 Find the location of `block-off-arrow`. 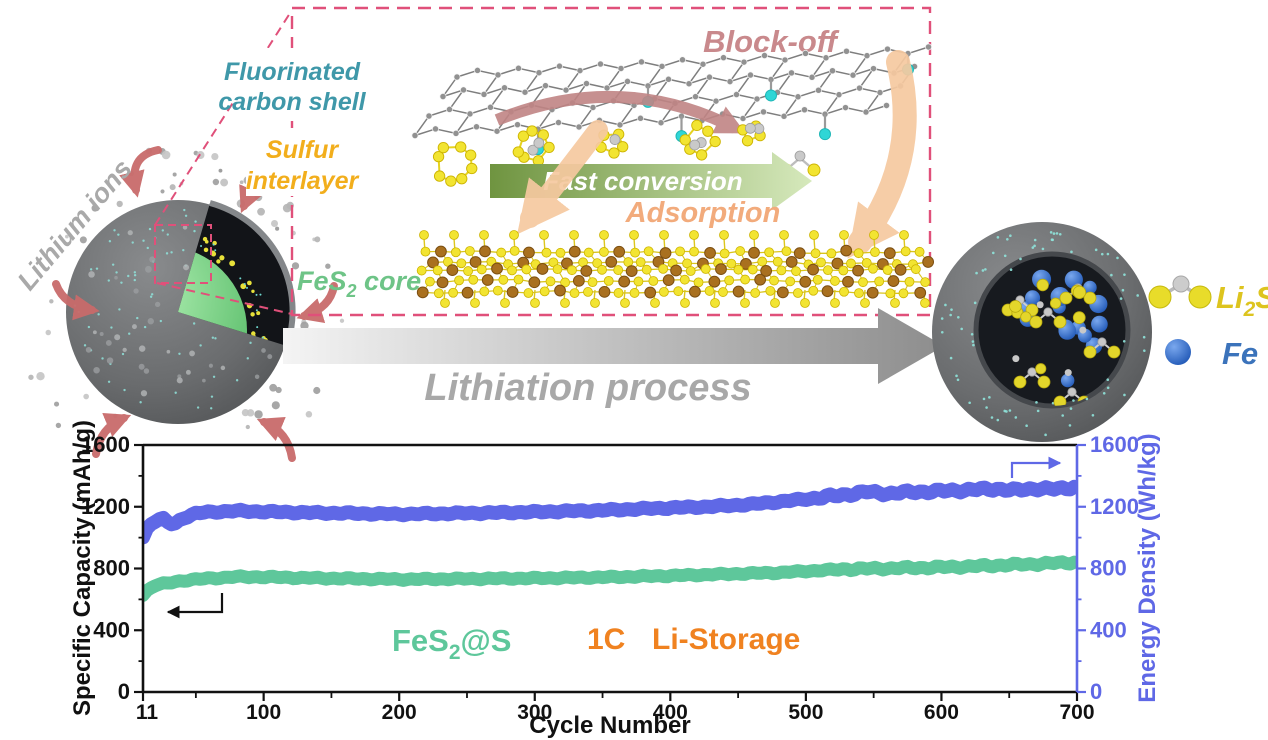

block-off-arrow is located at coordinates (620, 112).